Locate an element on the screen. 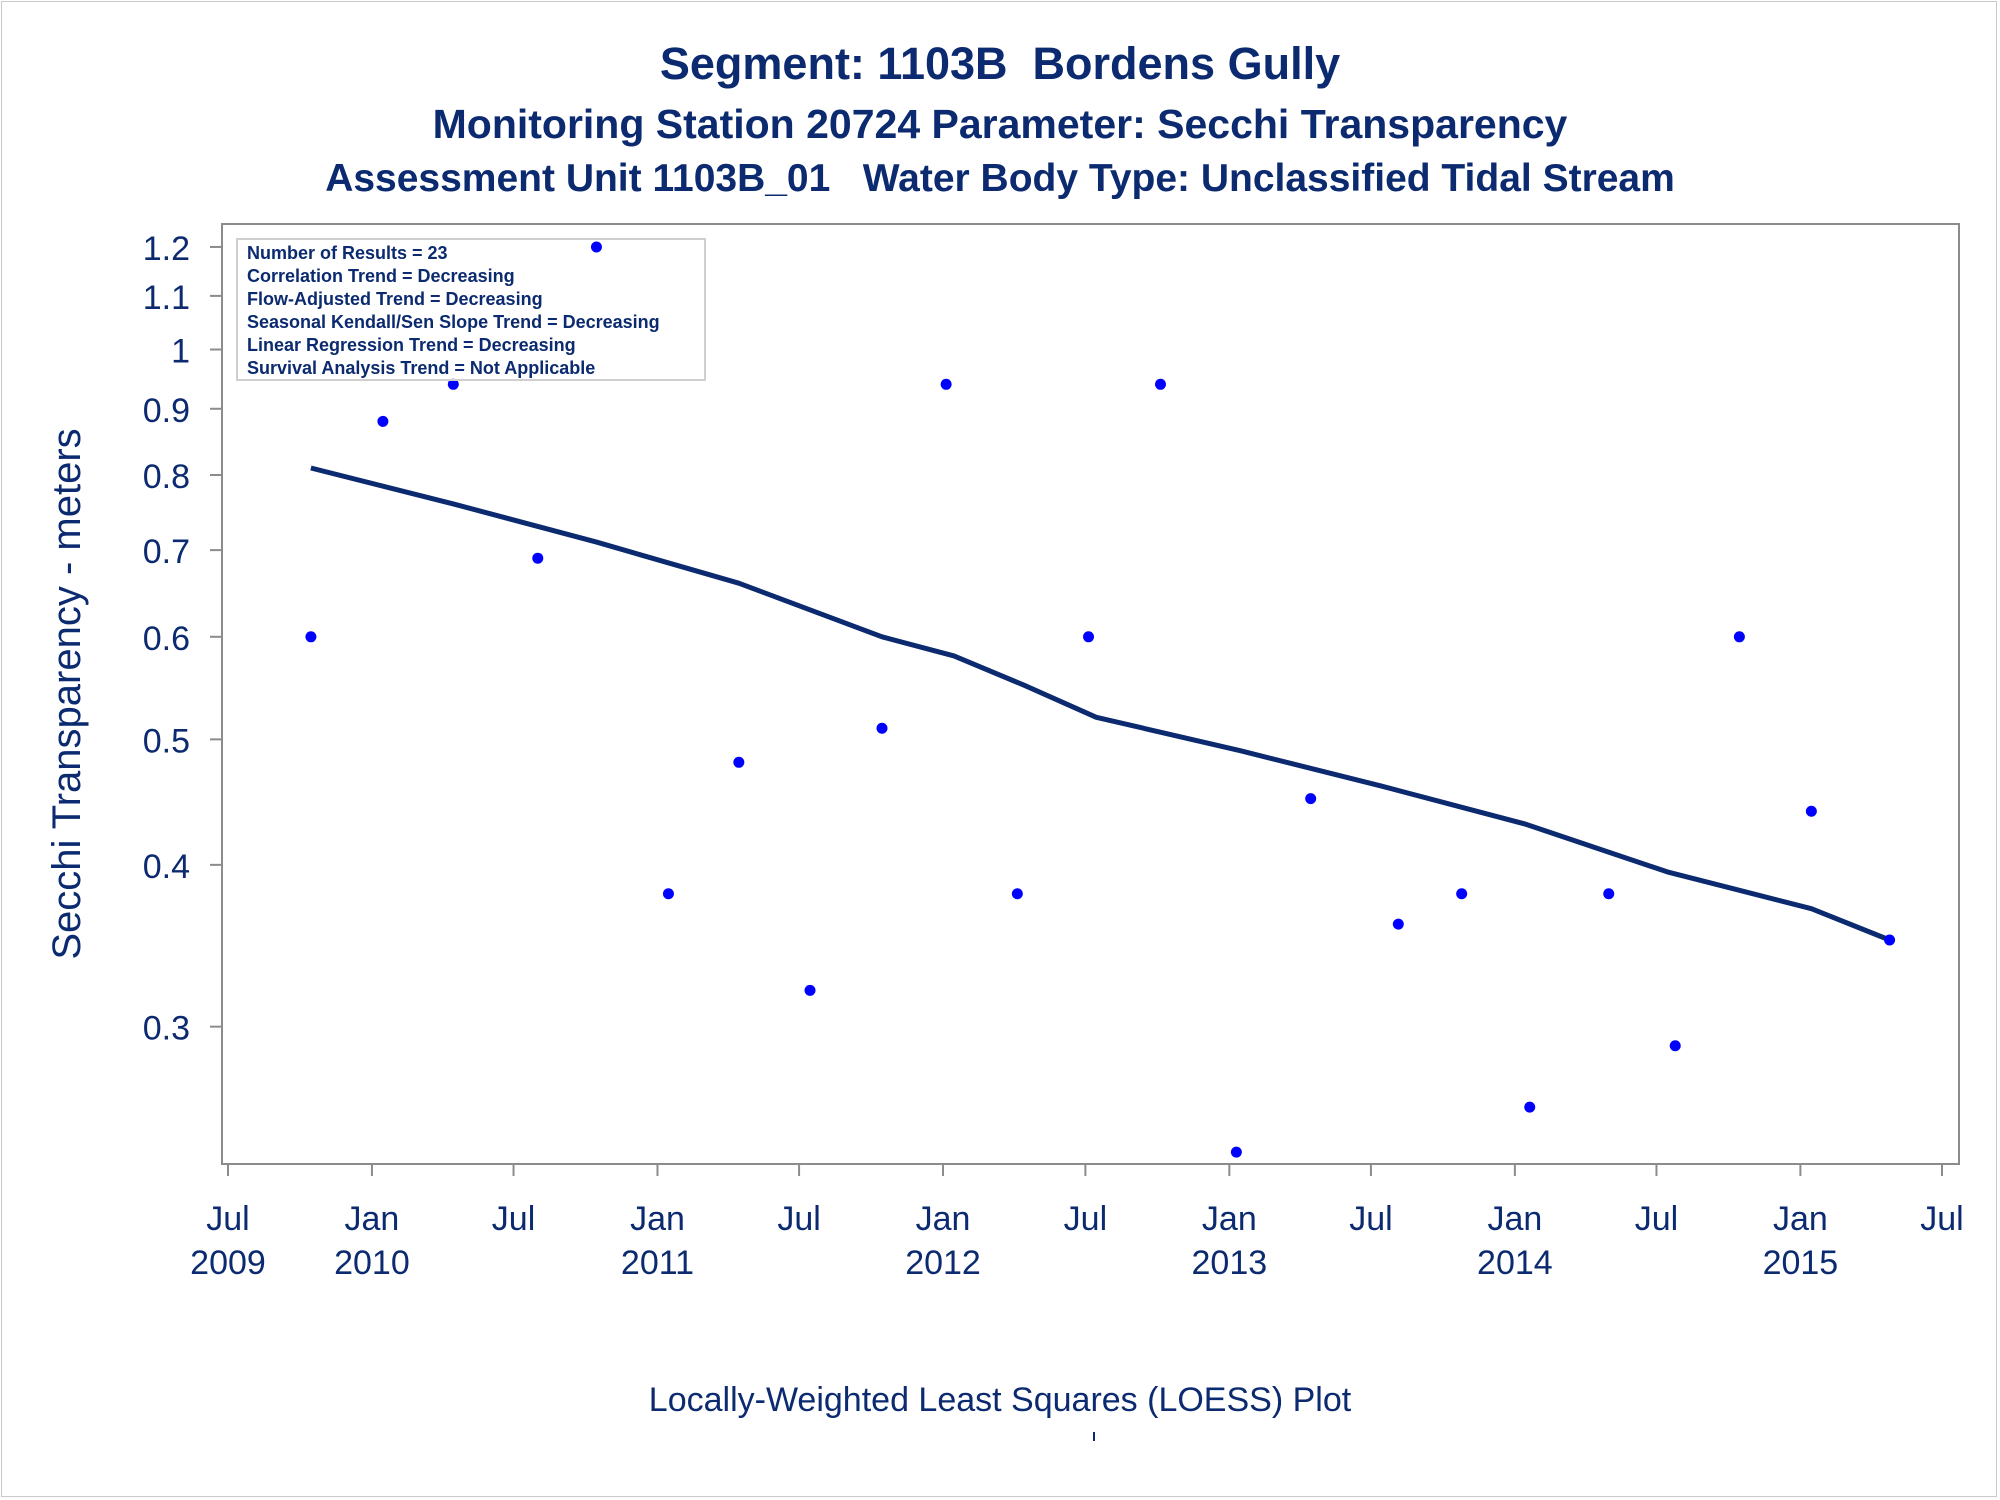 The width and height of the screenshot is (2000, 1500). x-tick-label-year: 2011 is located at coordinates (657, 1263).